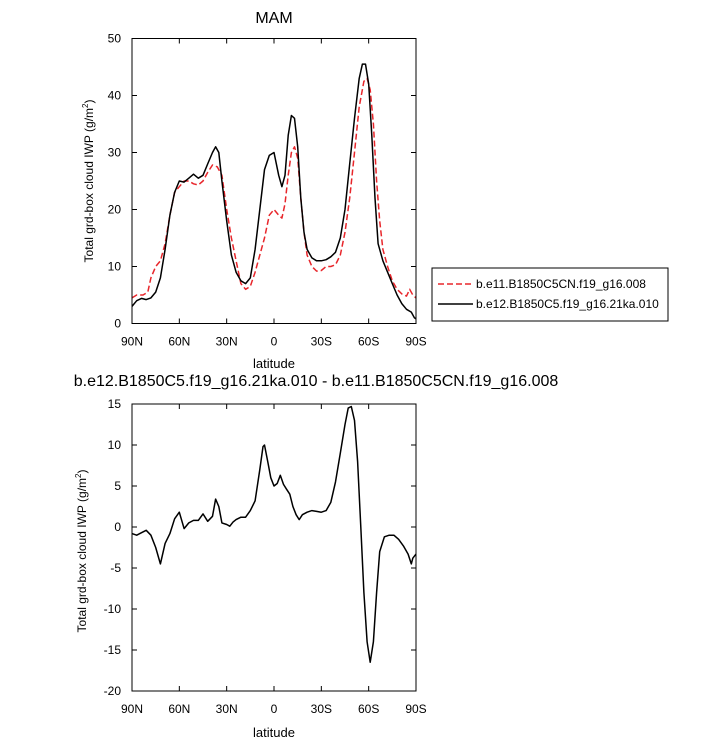 This screenshot has height=746, width=714. Describe the element at coordinates (115, 404) in the screenshot. I see `y-tick-label: 15` at that location.